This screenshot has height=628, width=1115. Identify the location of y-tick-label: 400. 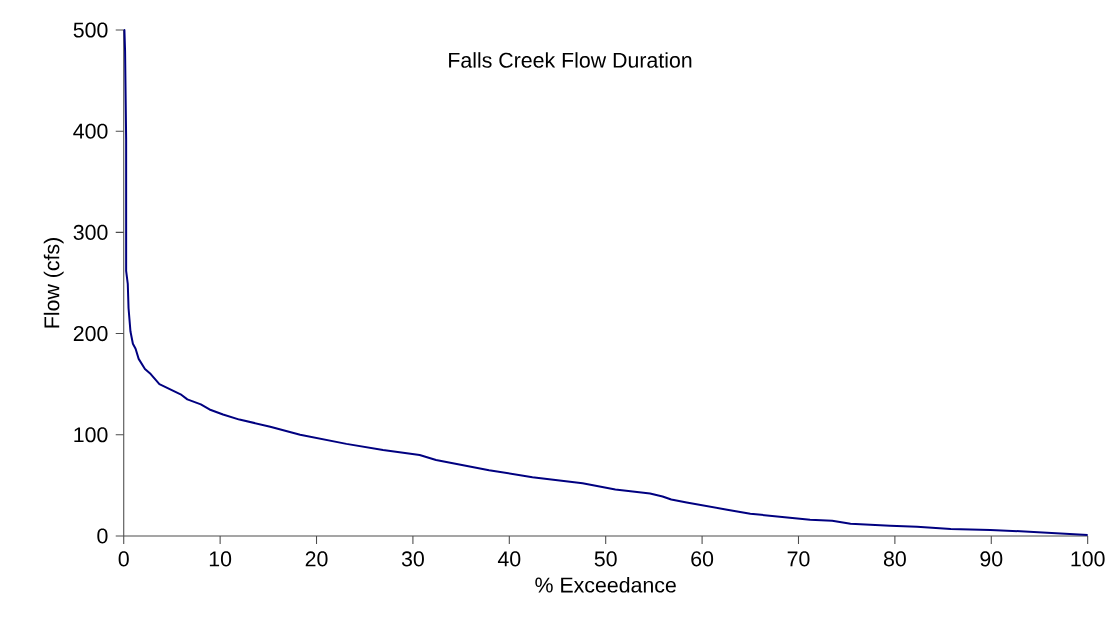
(90, 131).